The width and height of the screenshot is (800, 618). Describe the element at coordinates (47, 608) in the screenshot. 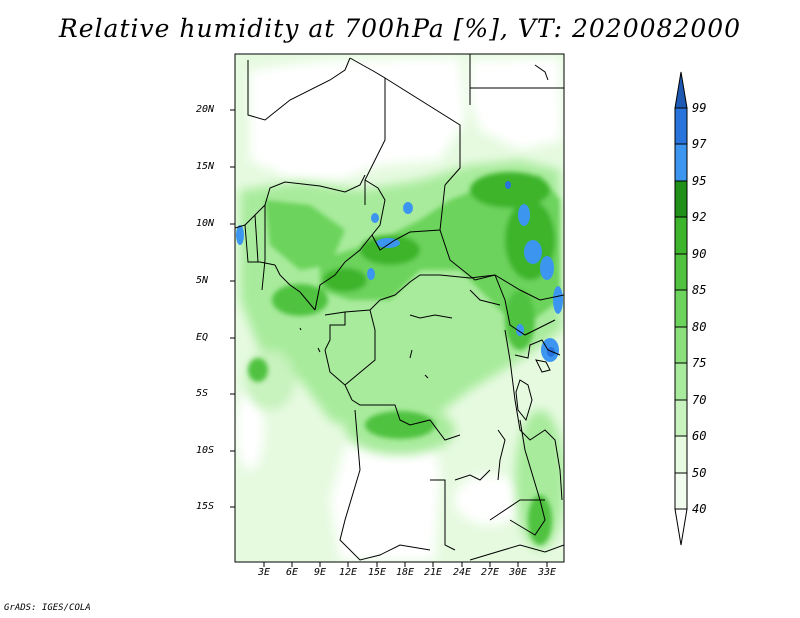

I see `grads-credit: GrADS: IGES/COLA` at that location.